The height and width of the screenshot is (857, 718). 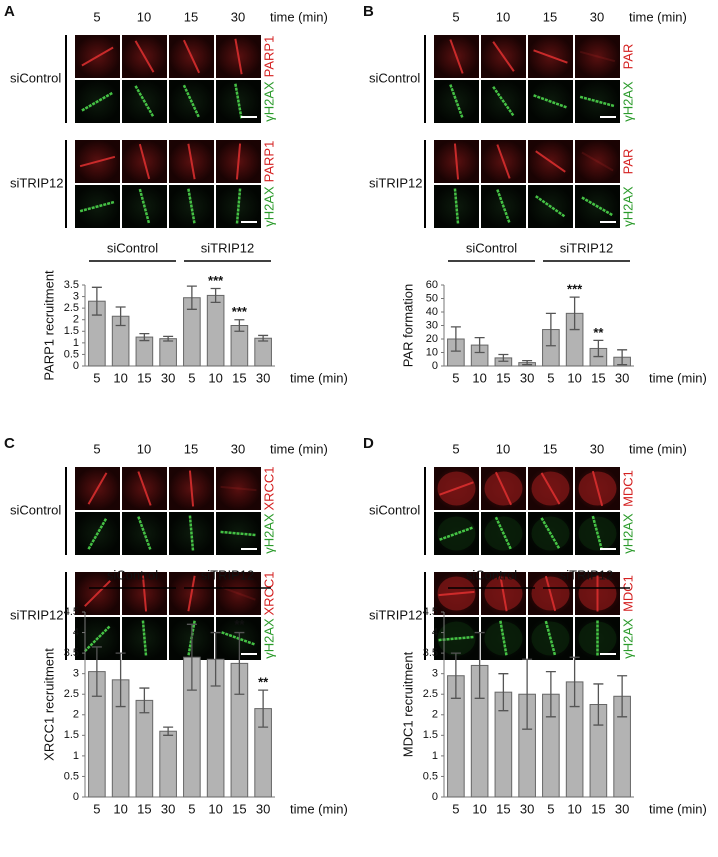 I want to click on y-tick-label: 30, so click(x=432, y=325).